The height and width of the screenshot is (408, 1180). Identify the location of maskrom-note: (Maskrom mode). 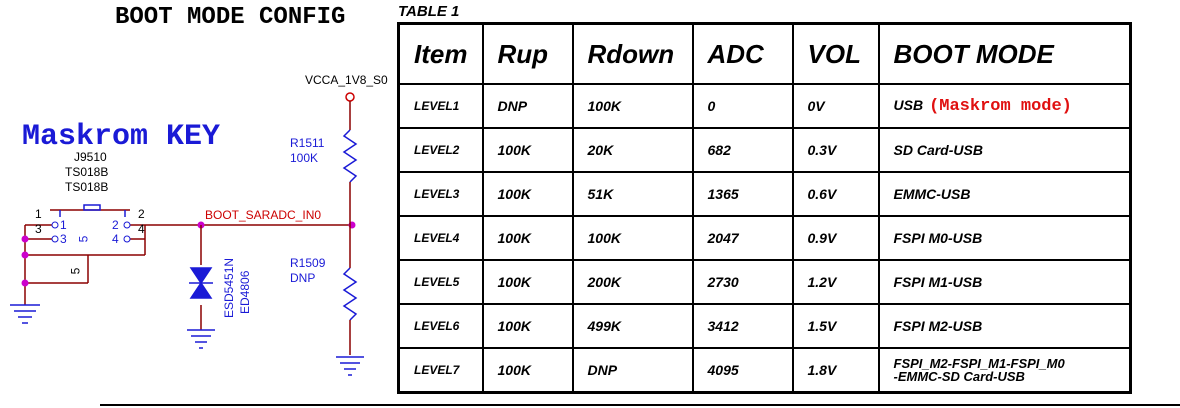
(1000, 106).